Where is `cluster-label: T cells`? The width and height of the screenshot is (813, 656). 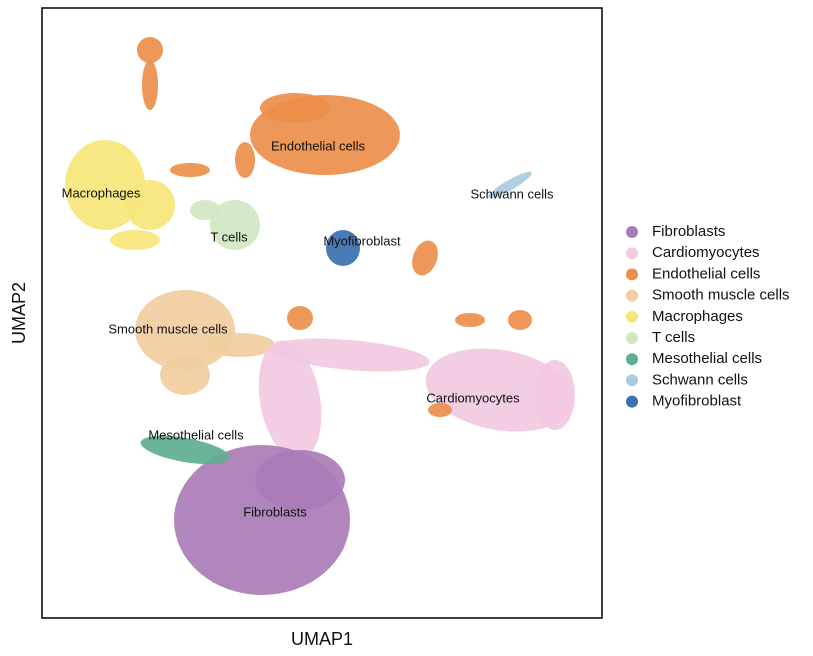
cluster-label: T cells is located at coordinates (229, 236).